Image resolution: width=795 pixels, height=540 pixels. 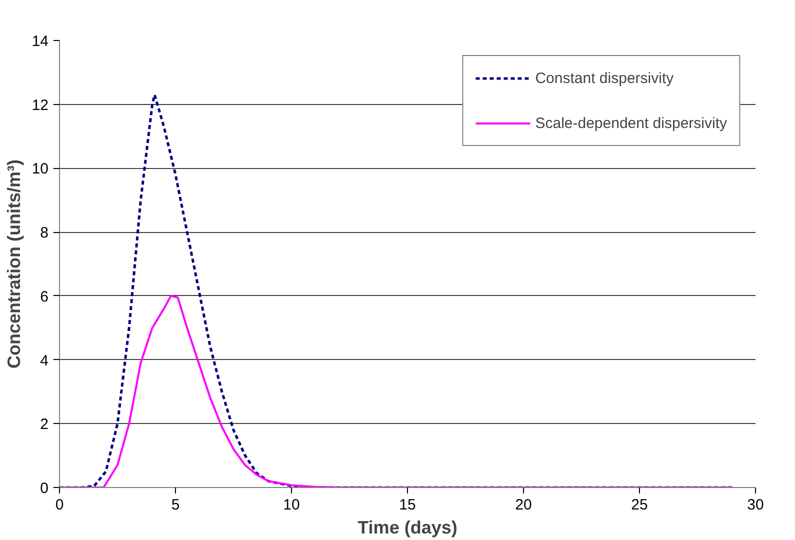 What do you see at coordinates (631, 123) in the screenshot?
I see `legend-label: Scale-dependent dispersivity` at bounding box center [631, 123].